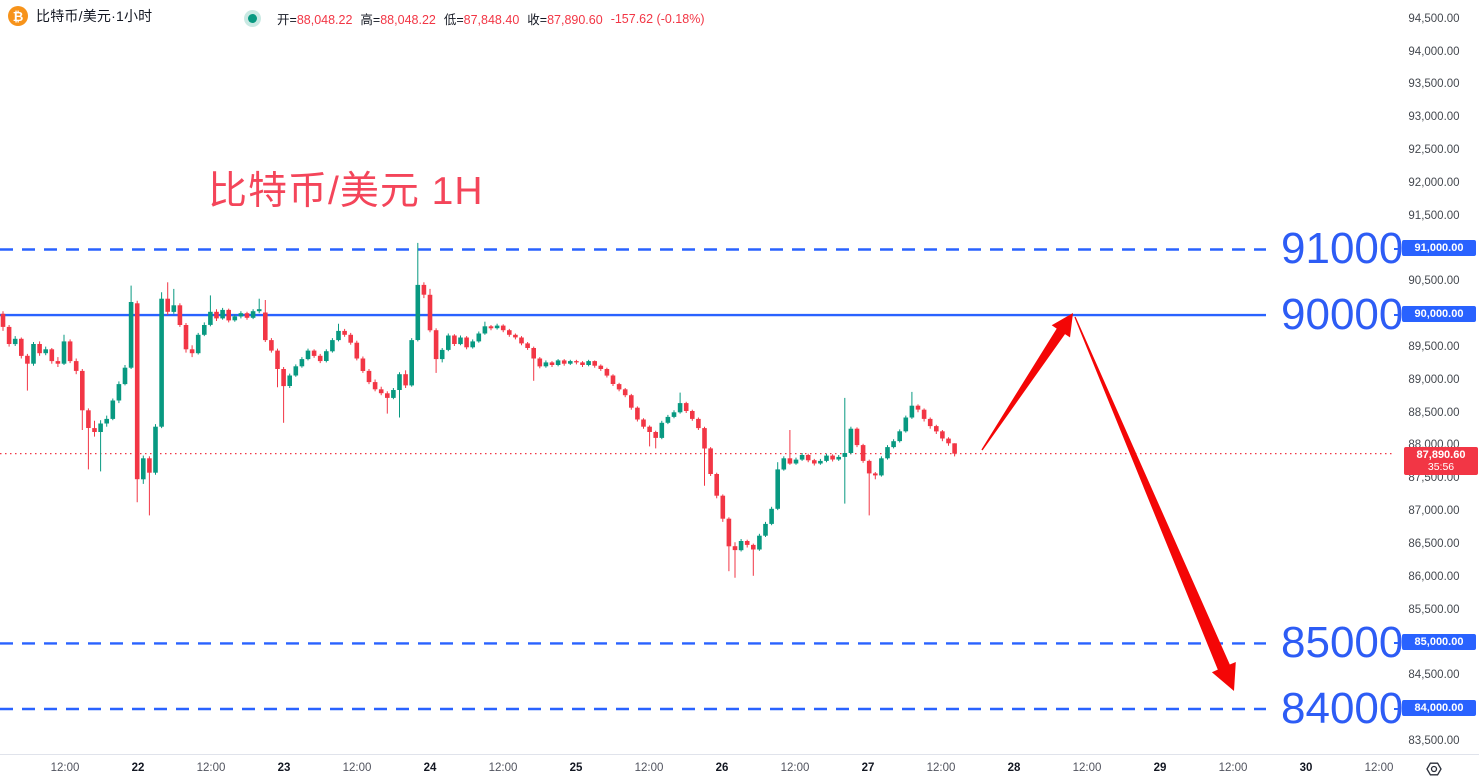 This screenshot has width=1479, height=784. What do you see at coordinates (1435, 314) in the screenshot?
I see `price-badge-90000: 90,000.00` at bounding box center [1435, 314].